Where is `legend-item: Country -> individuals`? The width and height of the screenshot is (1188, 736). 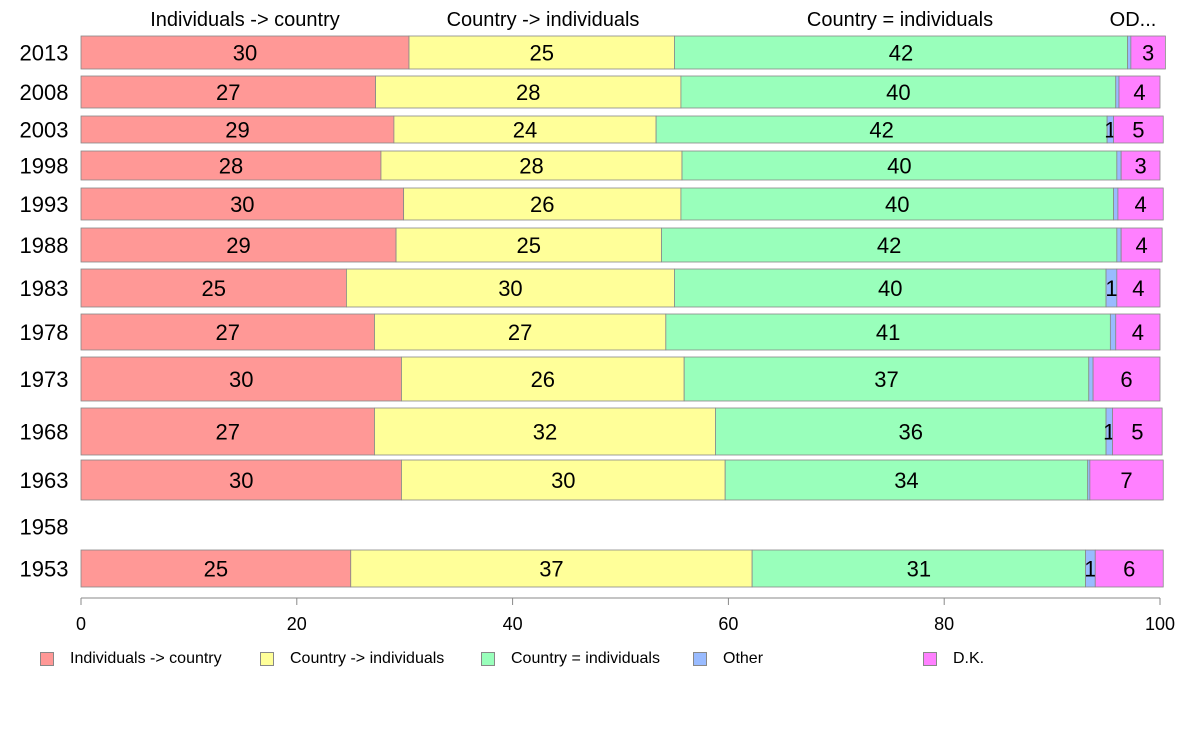 legend-item: Country -> individuals is located at coordinates (352, 659).